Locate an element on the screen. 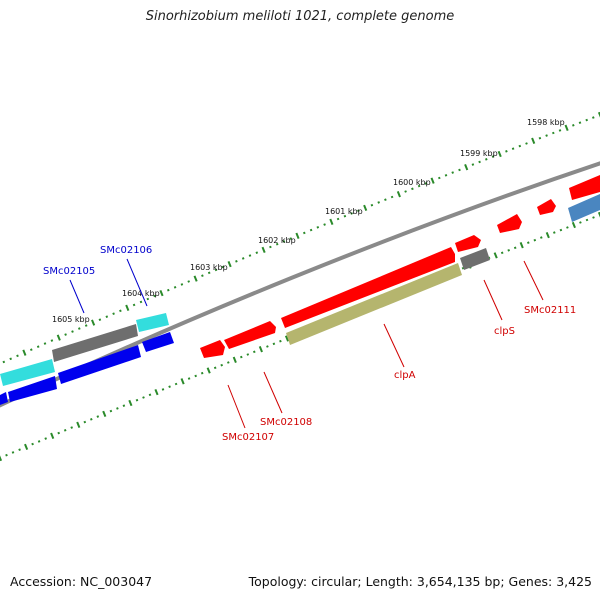 Image resolution: width=600 pixels, height=604 pixels. gene-reverse-blue-edge is located at coordinates (4, 398).